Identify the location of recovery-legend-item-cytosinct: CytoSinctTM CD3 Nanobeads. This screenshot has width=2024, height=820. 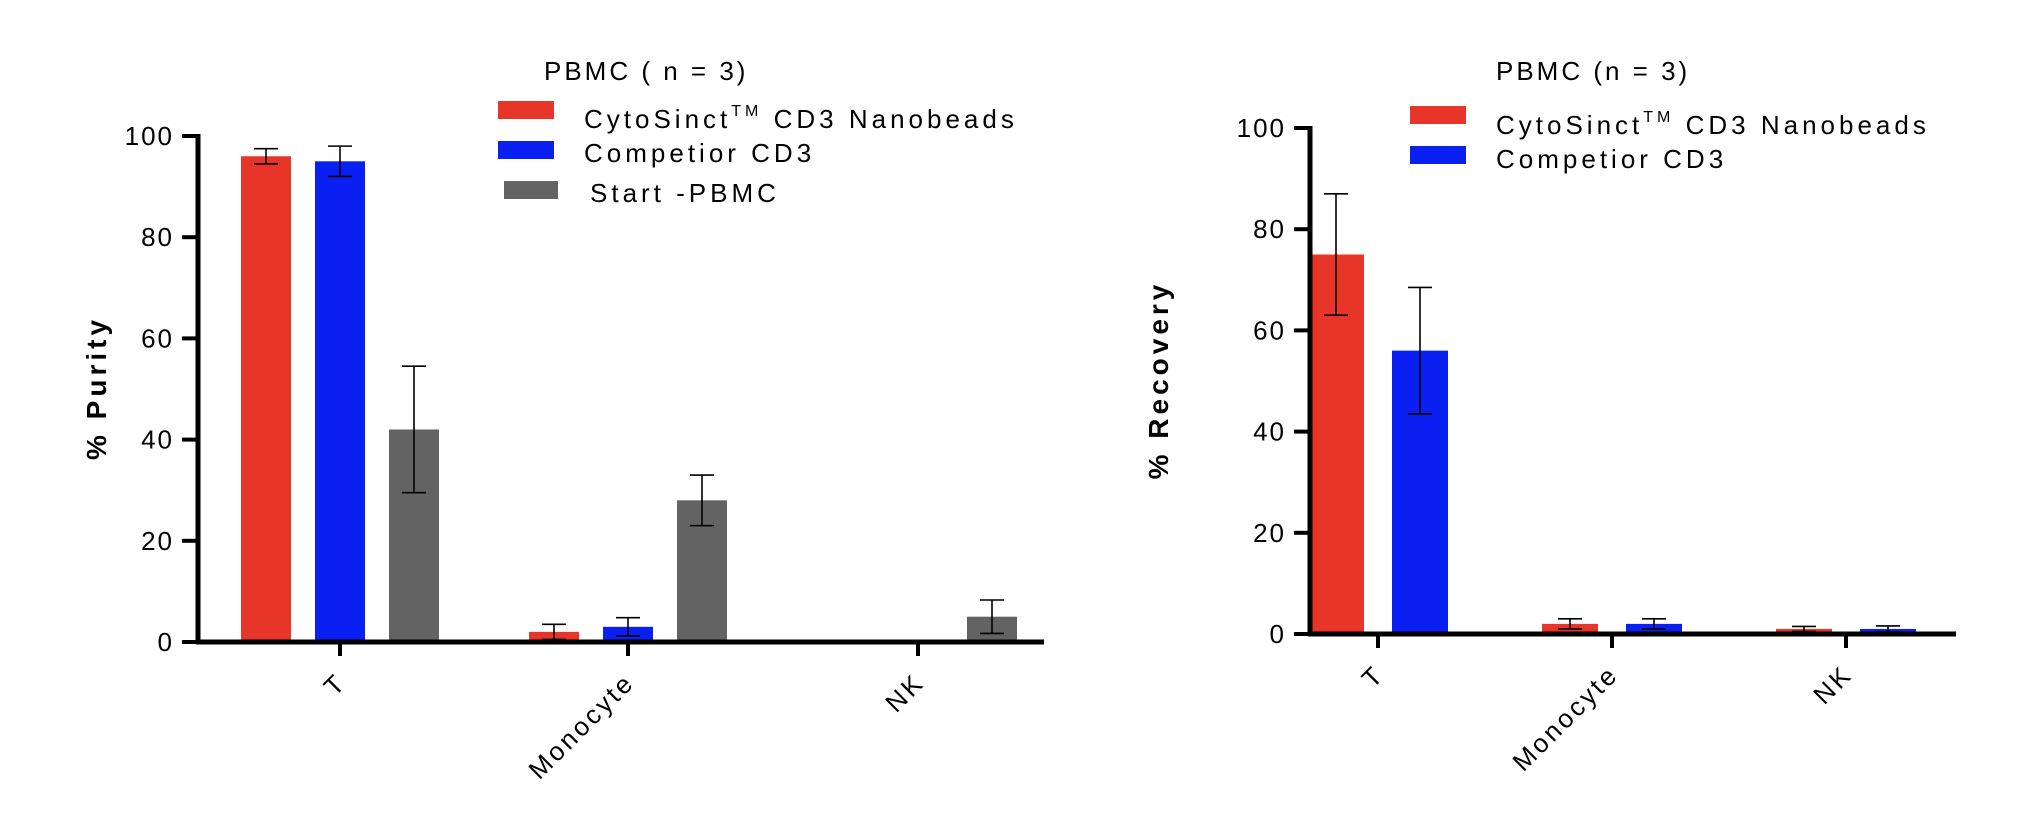
(1670, 123).